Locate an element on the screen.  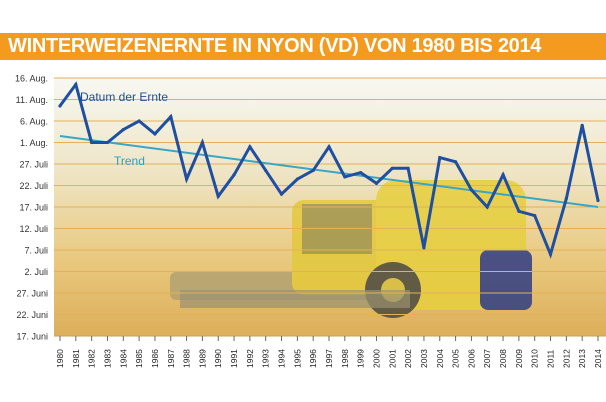
x-tick-label: 1991 is located at coordinates (234, 358).